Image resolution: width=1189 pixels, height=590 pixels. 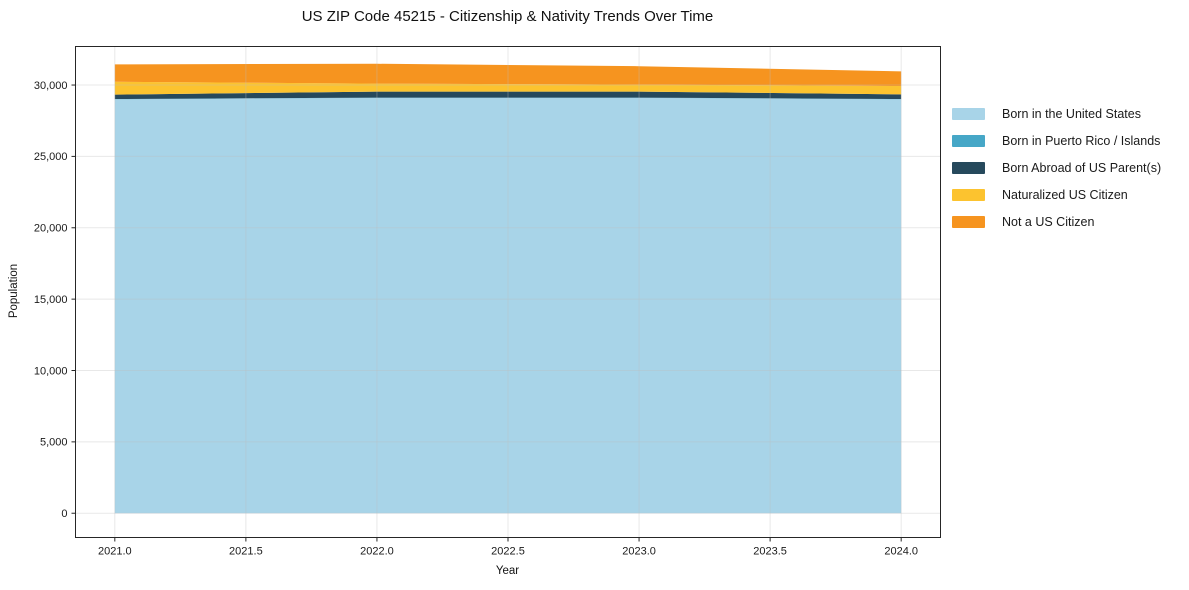 What do you see at coordinates (1065, 194) in the screenshot?
I see `legend-label: Naturalized US Citizen` at bounding box center [1065, 194].